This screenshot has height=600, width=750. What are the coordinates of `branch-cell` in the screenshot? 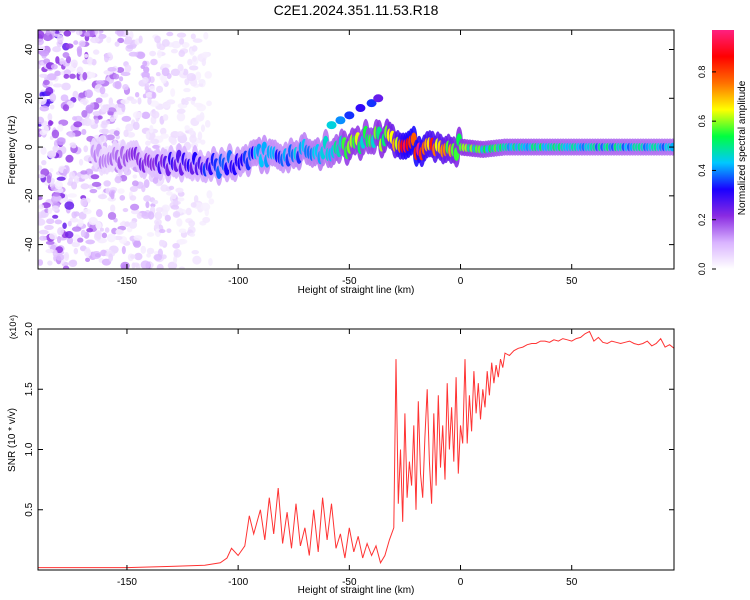 It's located at (378, 98).